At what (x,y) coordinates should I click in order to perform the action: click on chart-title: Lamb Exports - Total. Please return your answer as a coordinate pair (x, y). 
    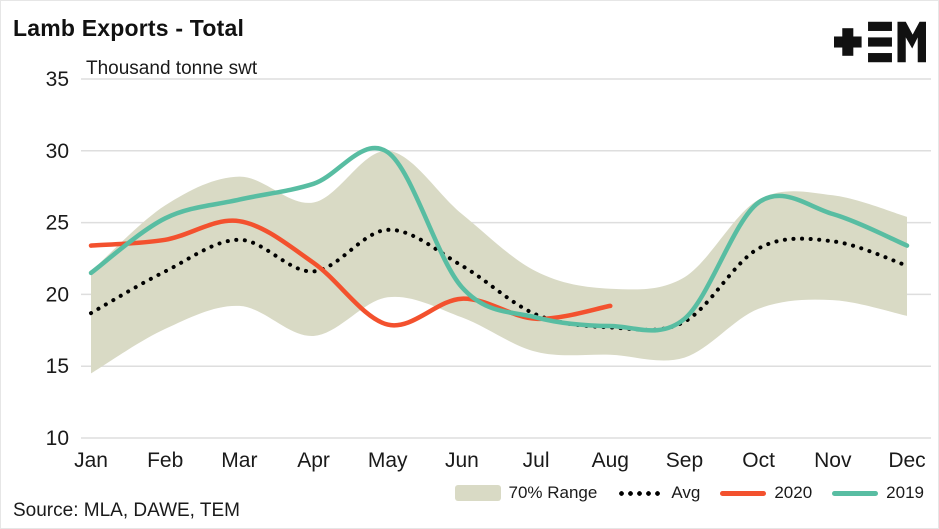
    Looking at the image, I should click on (129, 28).